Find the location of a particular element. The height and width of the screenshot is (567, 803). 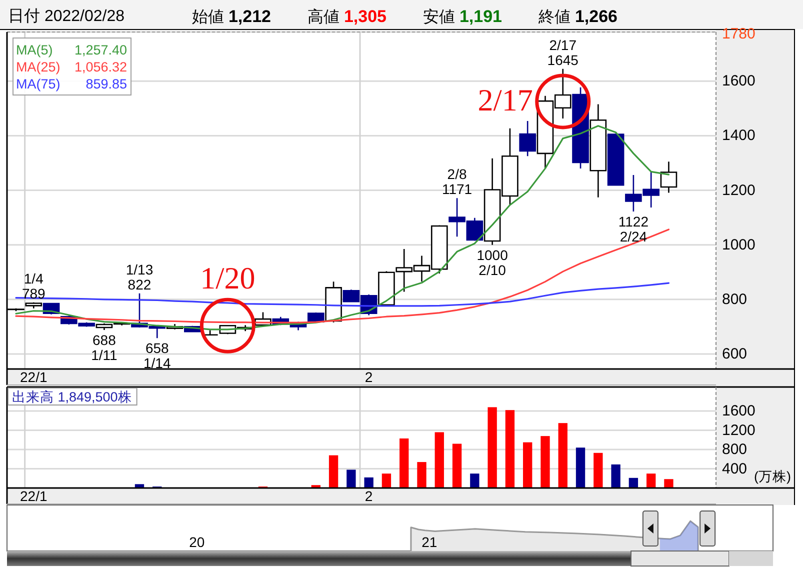

chart-title: 出来高 1,849,500株 is located at coordinates (72, 397).